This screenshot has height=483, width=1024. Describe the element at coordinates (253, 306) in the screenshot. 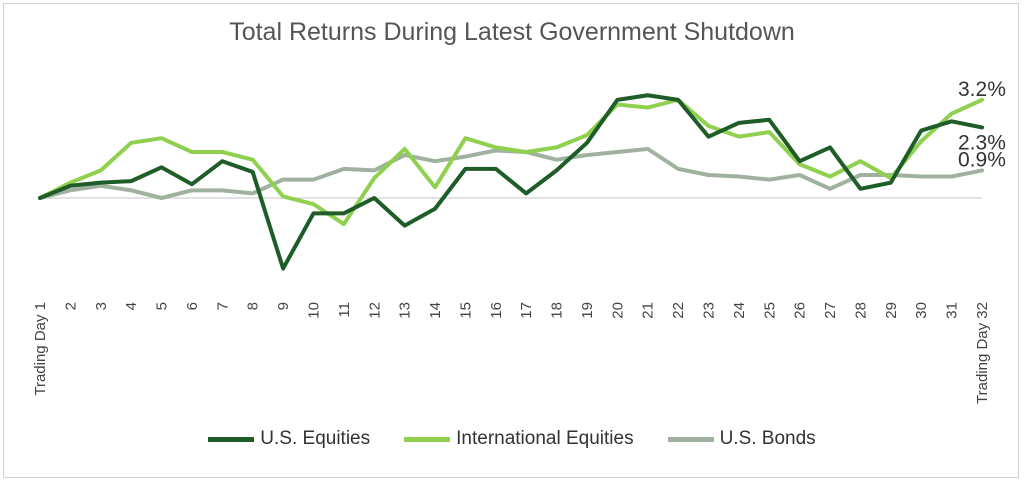

I see `x-tick-label: 8` at that location.